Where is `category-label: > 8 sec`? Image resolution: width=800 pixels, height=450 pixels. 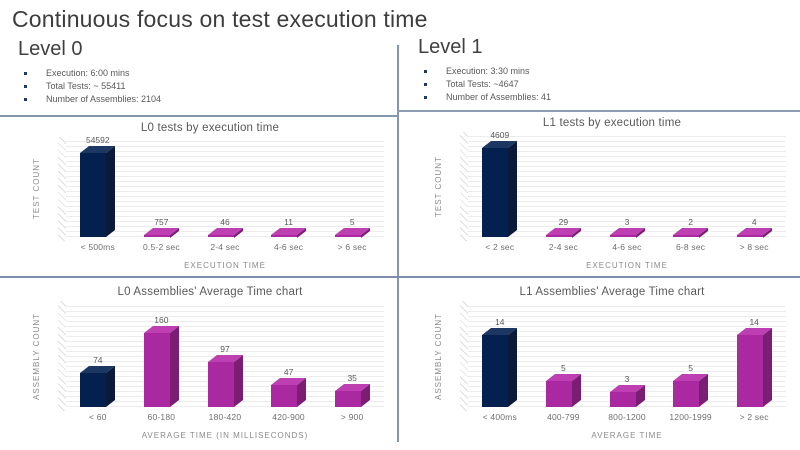 category-label: > 8 sec is located at coordinates (754, 247).